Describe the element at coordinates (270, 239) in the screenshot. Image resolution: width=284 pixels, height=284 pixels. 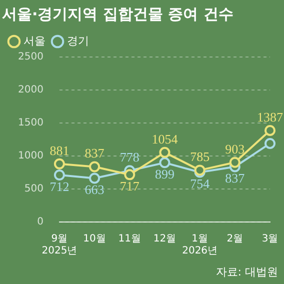
I see `x-tick-label: 3월` at that location.